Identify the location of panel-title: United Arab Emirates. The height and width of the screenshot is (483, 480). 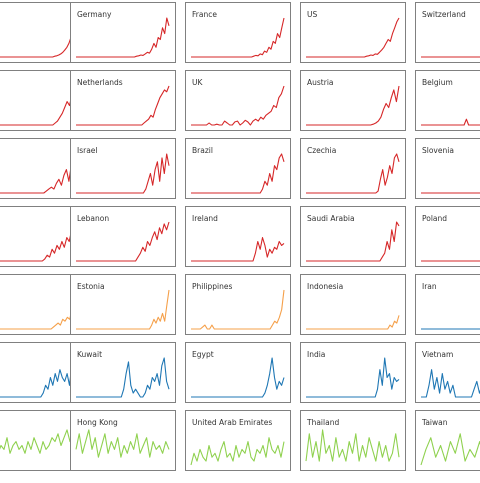
(232, 422).